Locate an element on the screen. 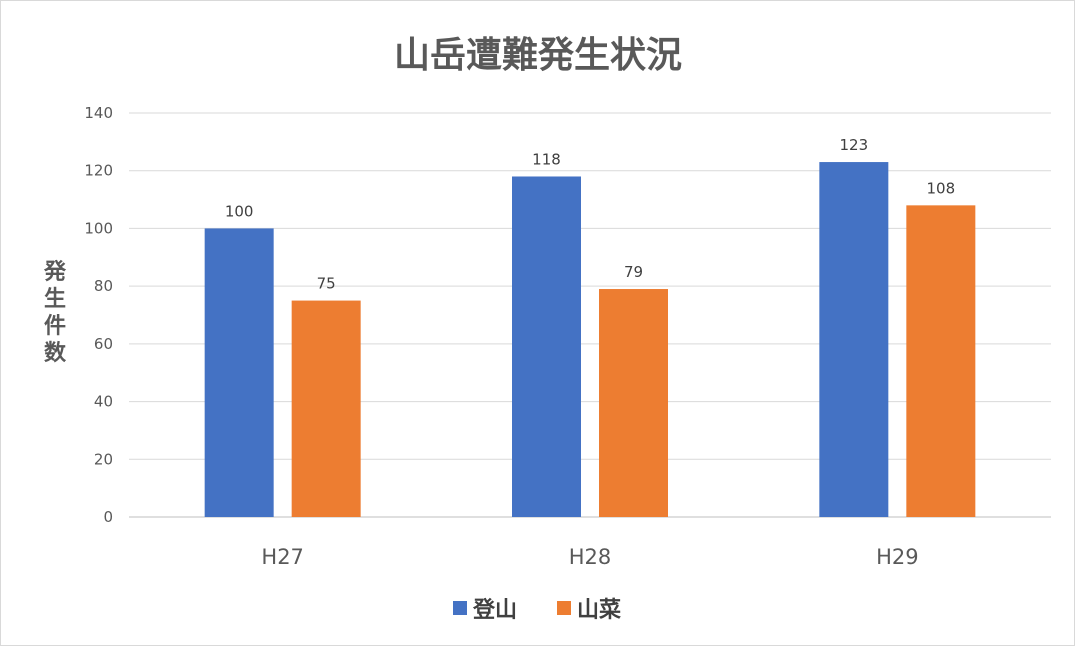 The image size is (1075, 646). data-label: 100 is located at coordinates (239, 211).